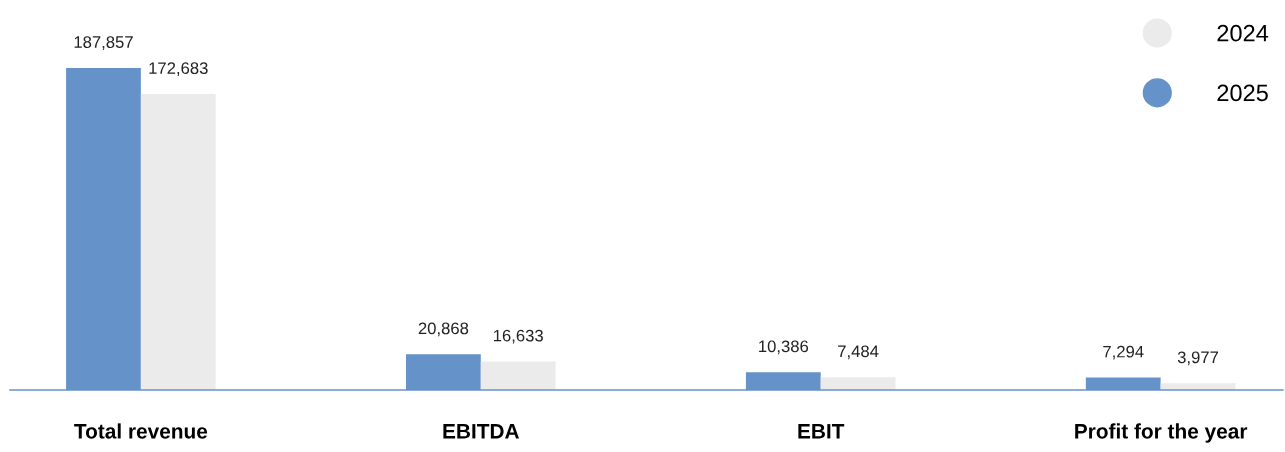 The image size is (1285, 452). I want to click on data-label: 7,484, so click(858, 352).